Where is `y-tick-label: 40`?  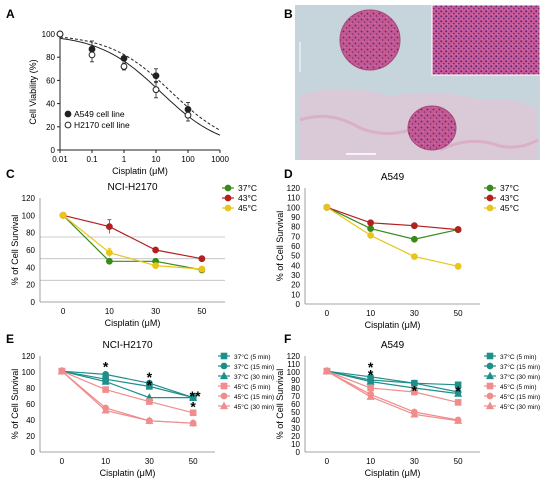 y-tick-label: 40 is located at coordinates (295, 420).